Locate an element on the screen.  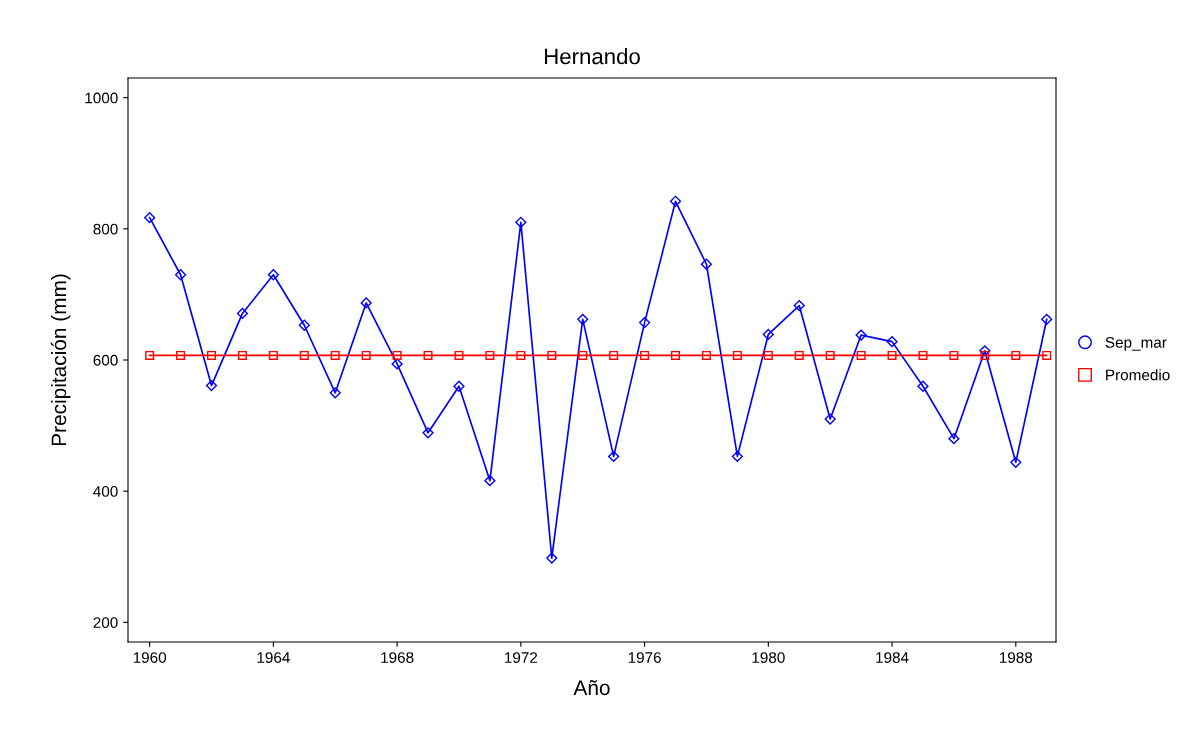
legend-label: Promedio is located at coordinates (1138, 375).